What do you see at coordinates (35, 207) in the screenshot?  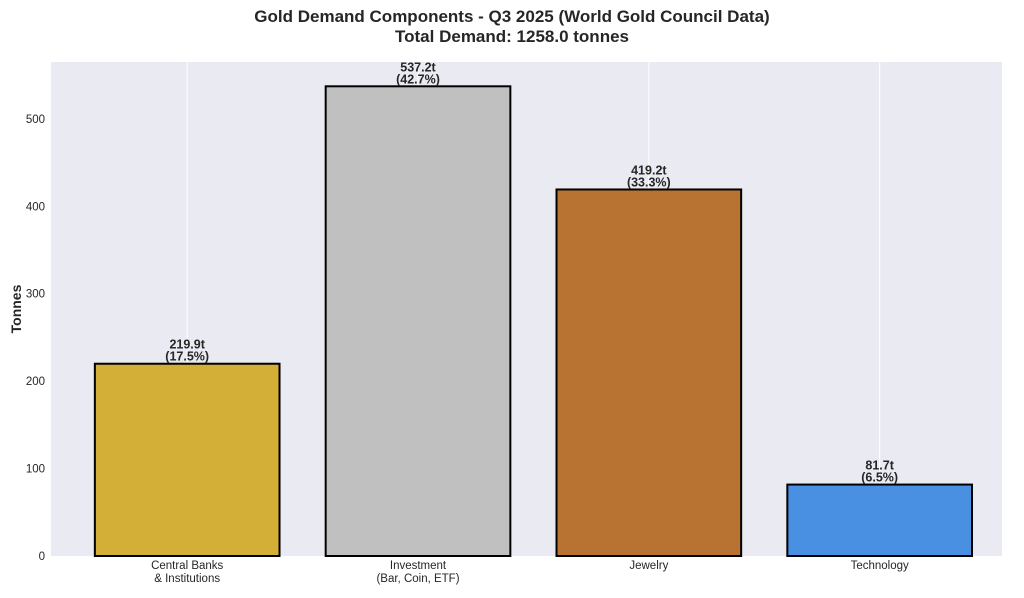 I see `y-tick-label: 400` at bounding box center [35, 207].